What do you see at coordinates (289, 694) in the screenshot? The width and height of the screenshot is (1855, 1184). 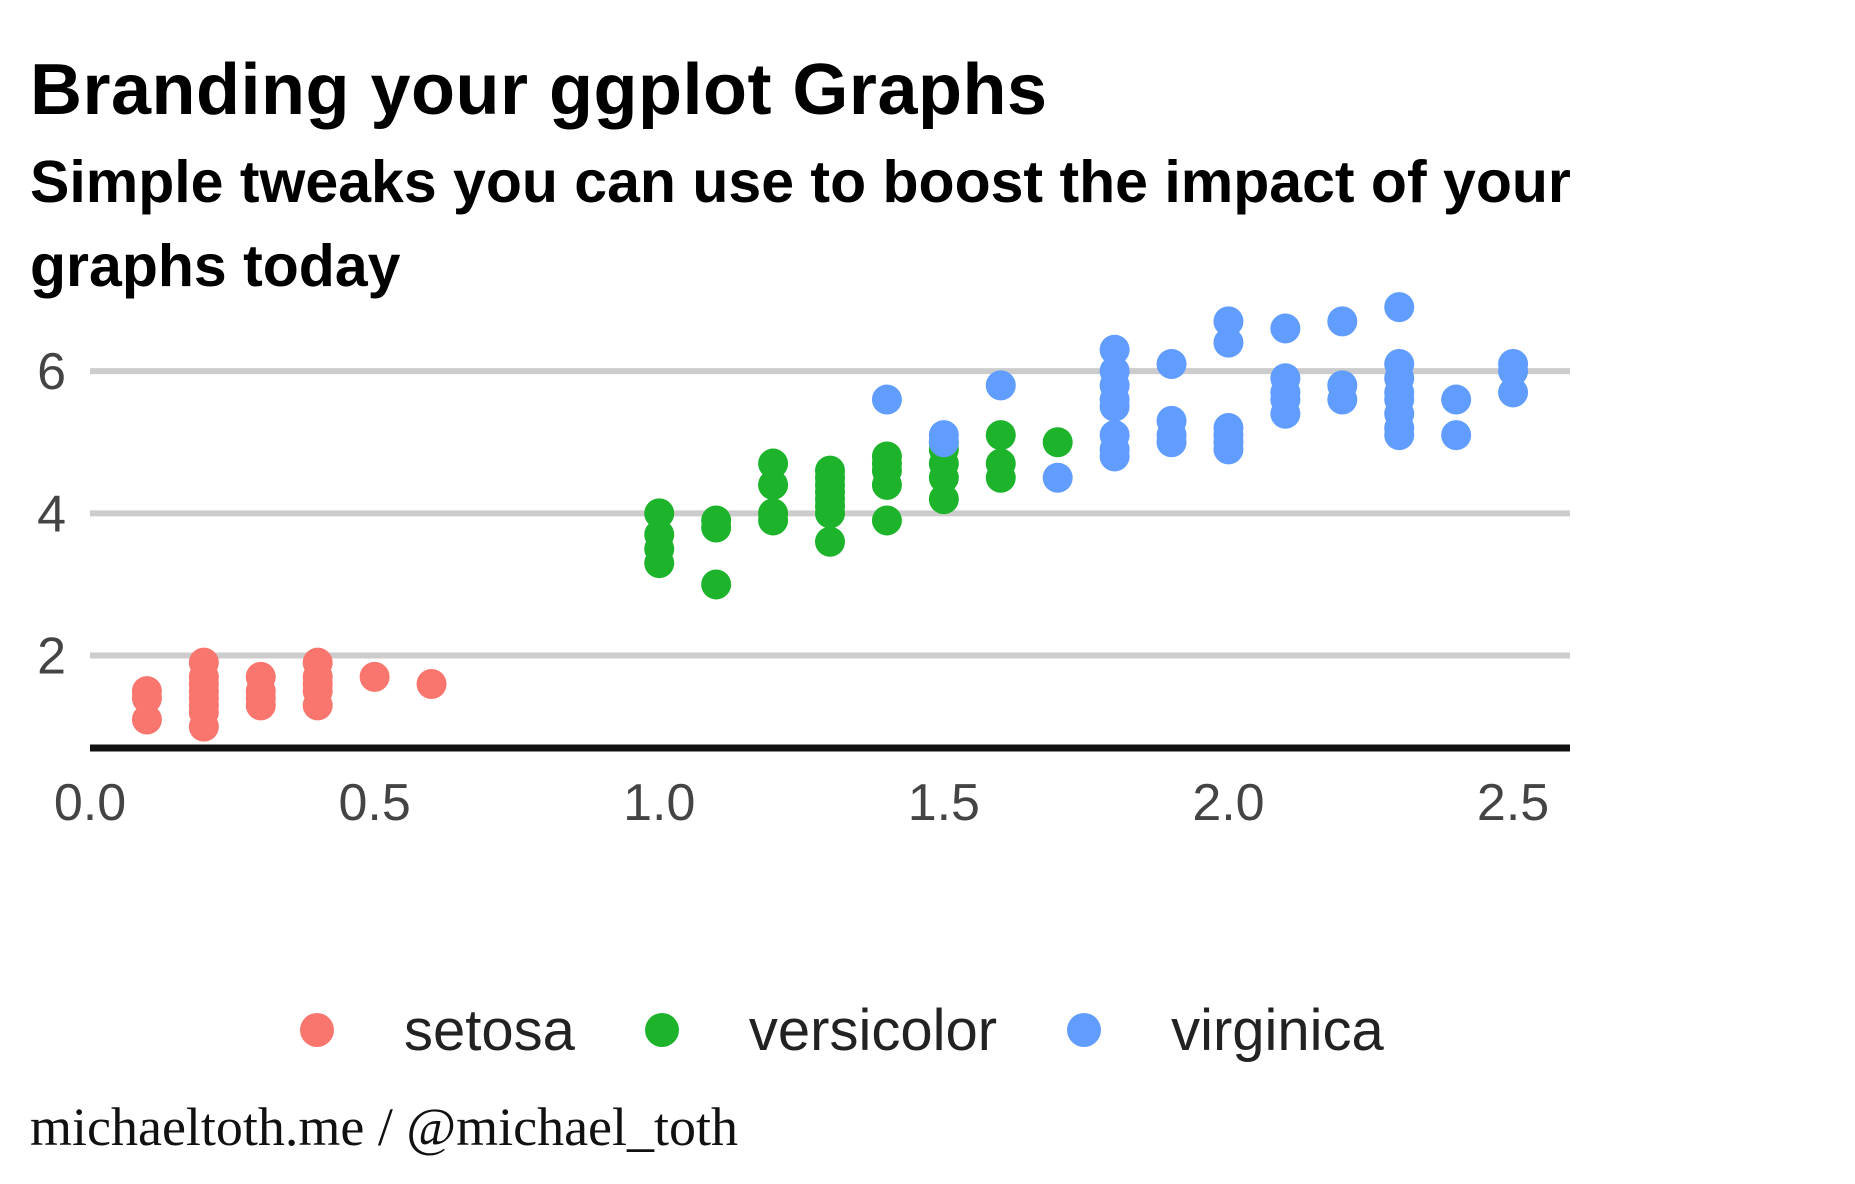 I see `series-setosa` at bounding box center [289, 694].